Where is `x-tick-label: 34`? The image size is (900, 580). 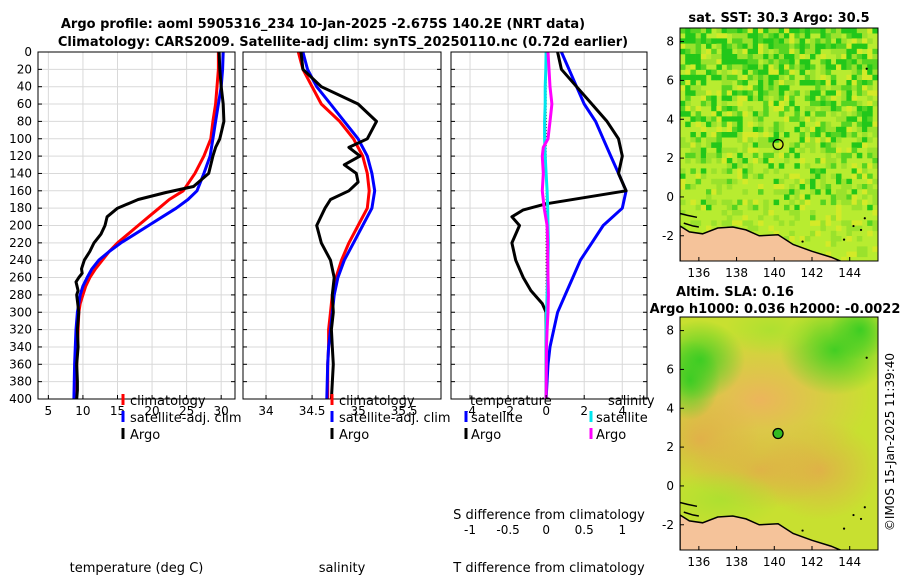 x-tick-label: 34 is located at coordinates (265, 411).